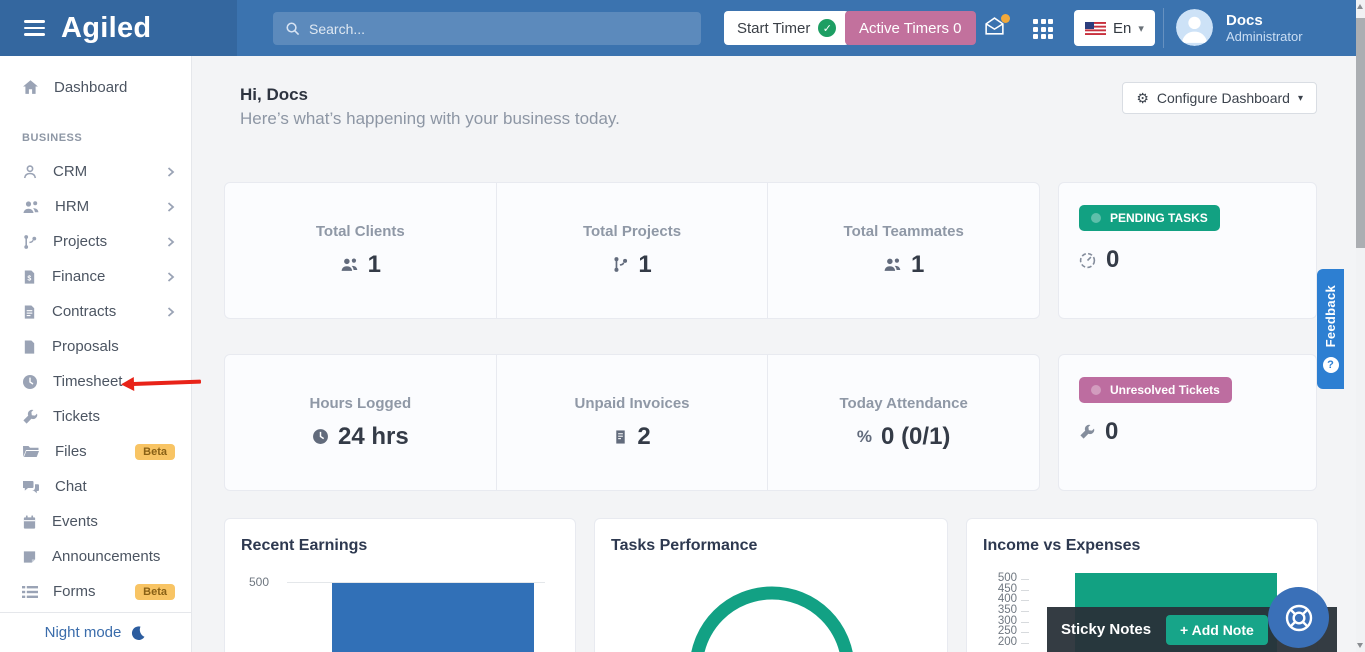 This screenshot has height=652, width=1365. I want to click on stat-unpaid-invoices: Unpaid Invoices 2, so click(633, 422).